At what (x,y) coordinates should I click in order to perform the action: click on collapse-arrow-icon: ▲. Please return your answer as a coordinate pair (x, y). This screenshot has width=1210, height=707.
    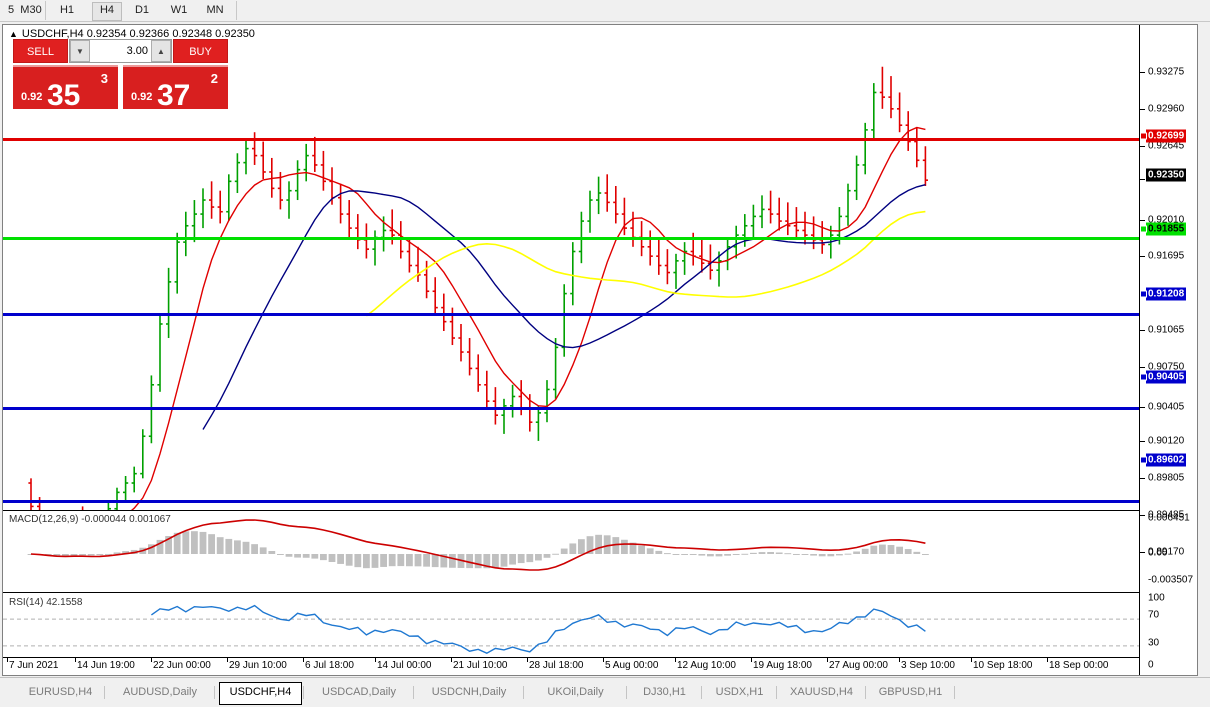
    Looking at the image, I should click on (13, 34).